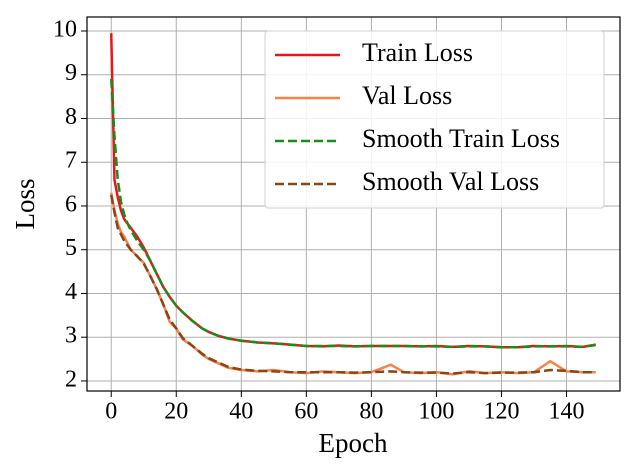 The height and width of the screenshot is (476, 634). I want to click on y-tick-label: 4, so click(71, 292).